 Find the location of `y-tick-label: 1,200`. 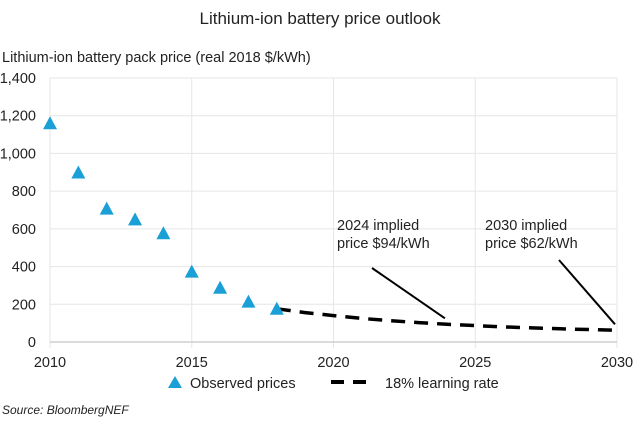

y-tick-label: 1,200 is located at coordinates (18, 117).